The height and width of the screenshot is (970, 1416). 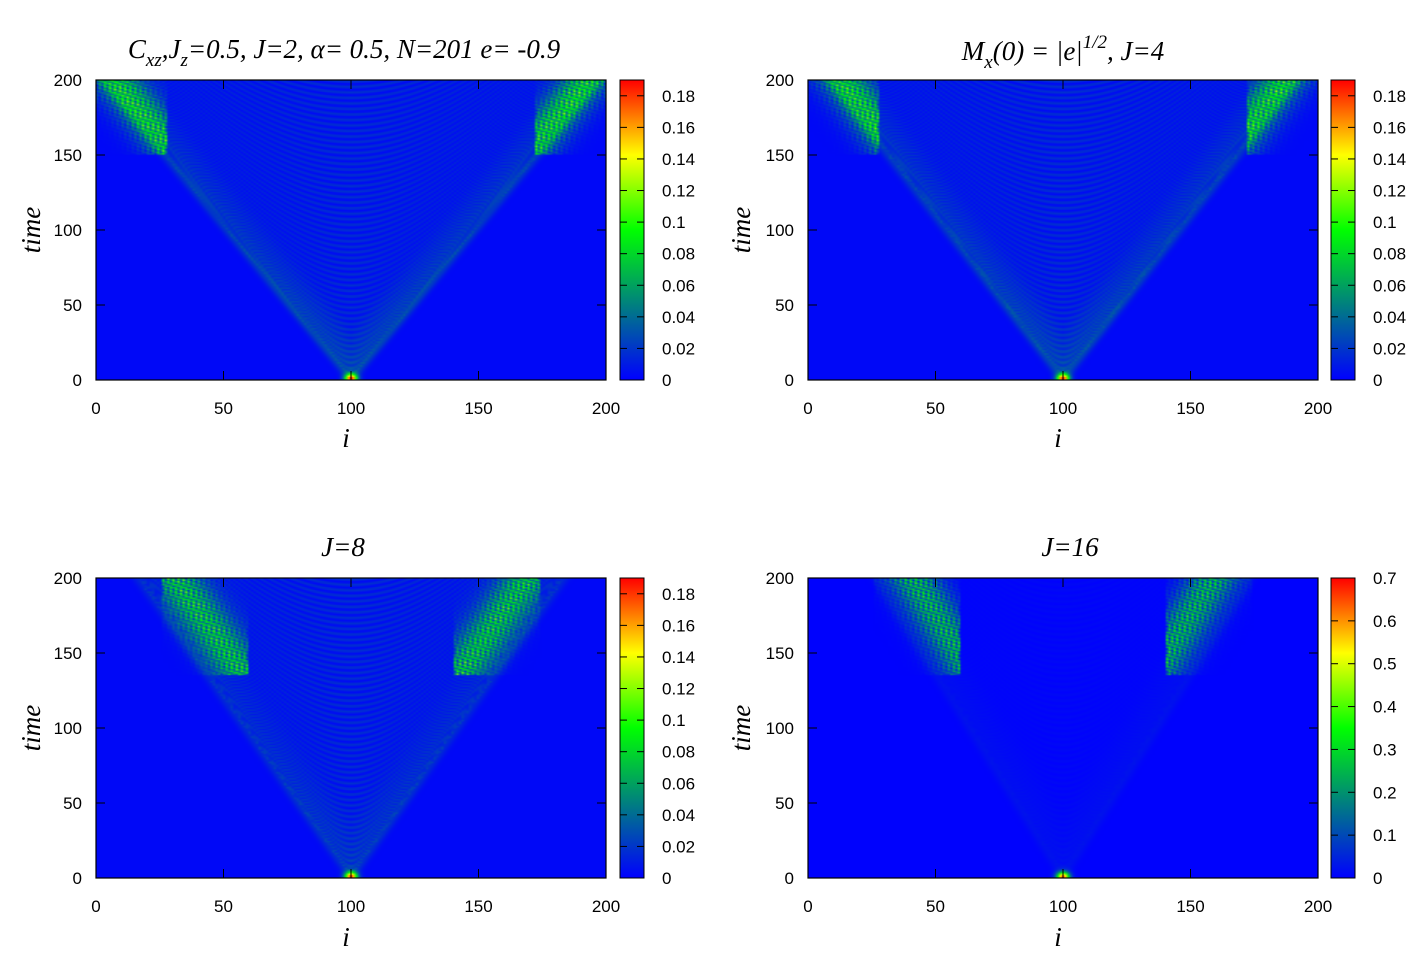 I want to click on colorbar-tick-label: 0.3, so click(x=1385, y=749).